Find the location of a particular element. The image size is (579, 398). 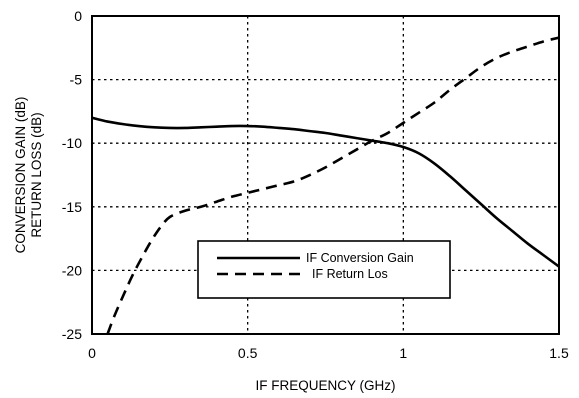

legend-label: IF Return Los is located at coordinates (350, 274).